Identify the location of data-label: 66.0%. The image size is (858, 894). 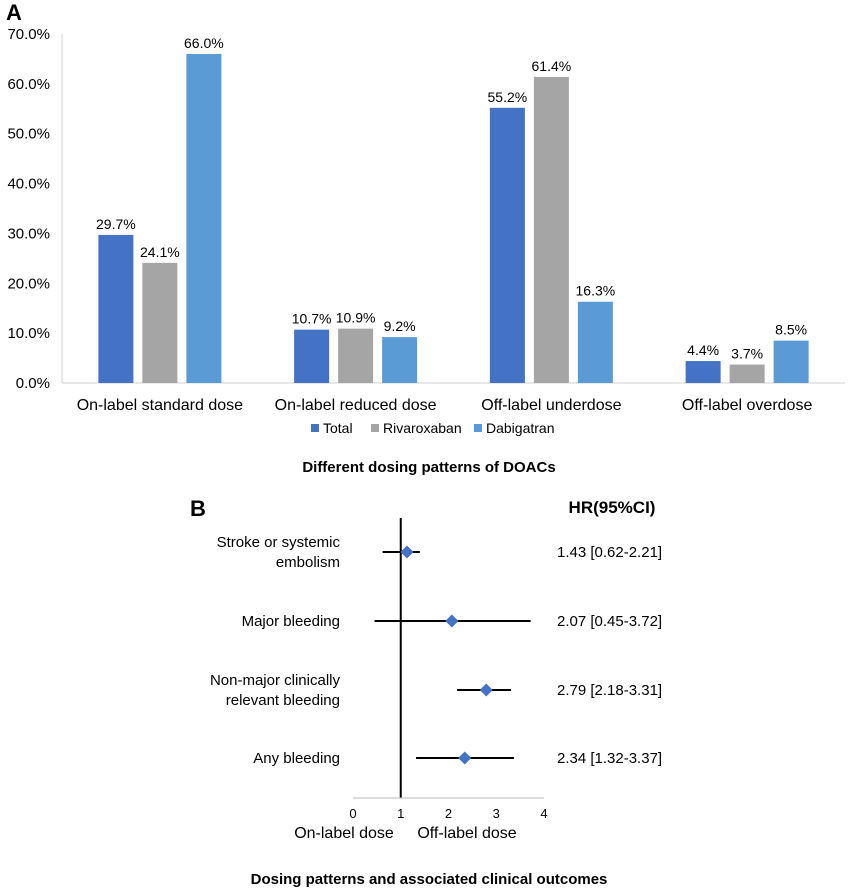
(204, 43).